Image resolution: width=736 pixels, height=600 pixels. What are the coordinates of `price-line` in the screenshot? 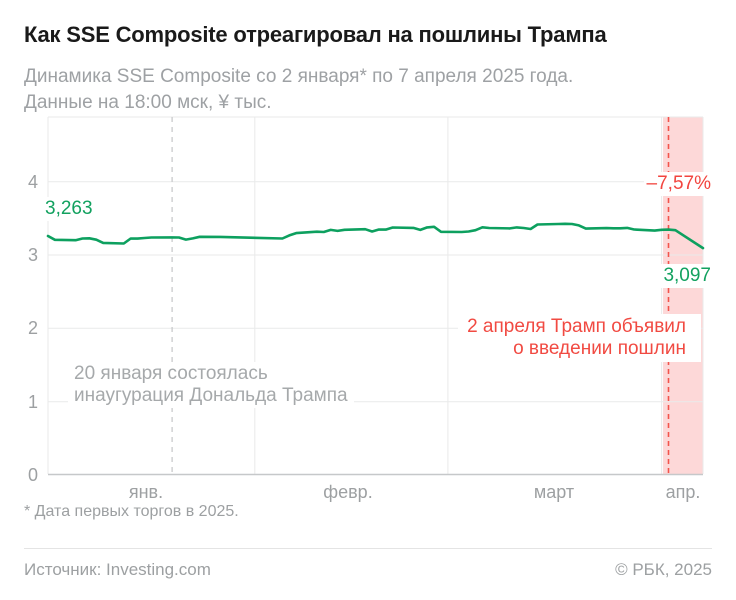 It's located at (375, 236).